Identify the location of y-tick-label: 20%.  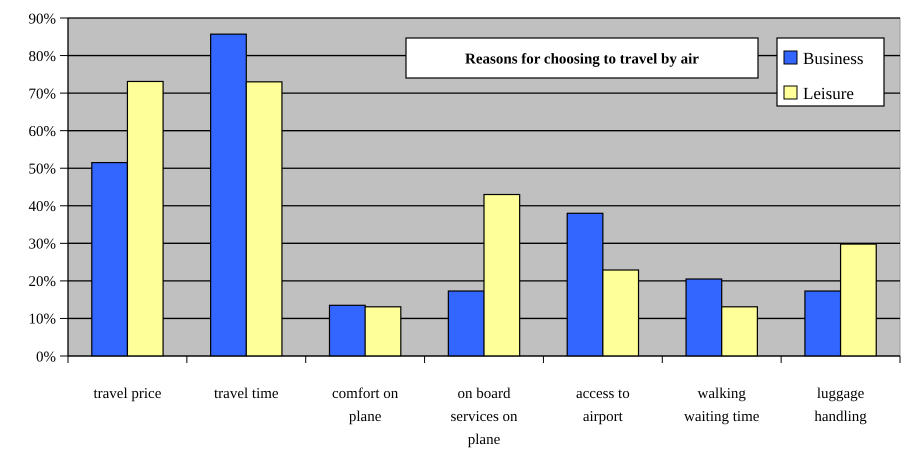
(42, 282).